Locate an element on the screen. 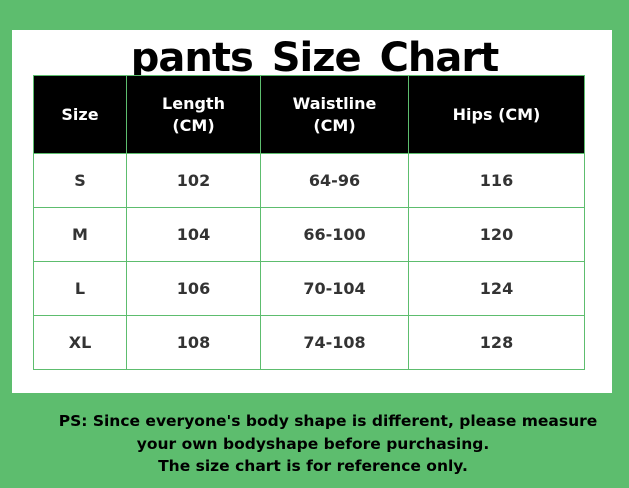 The height and width of the screenshot is (488, 629). table-row: XL 108 74-108 128 is located at coordinates (309, 342).